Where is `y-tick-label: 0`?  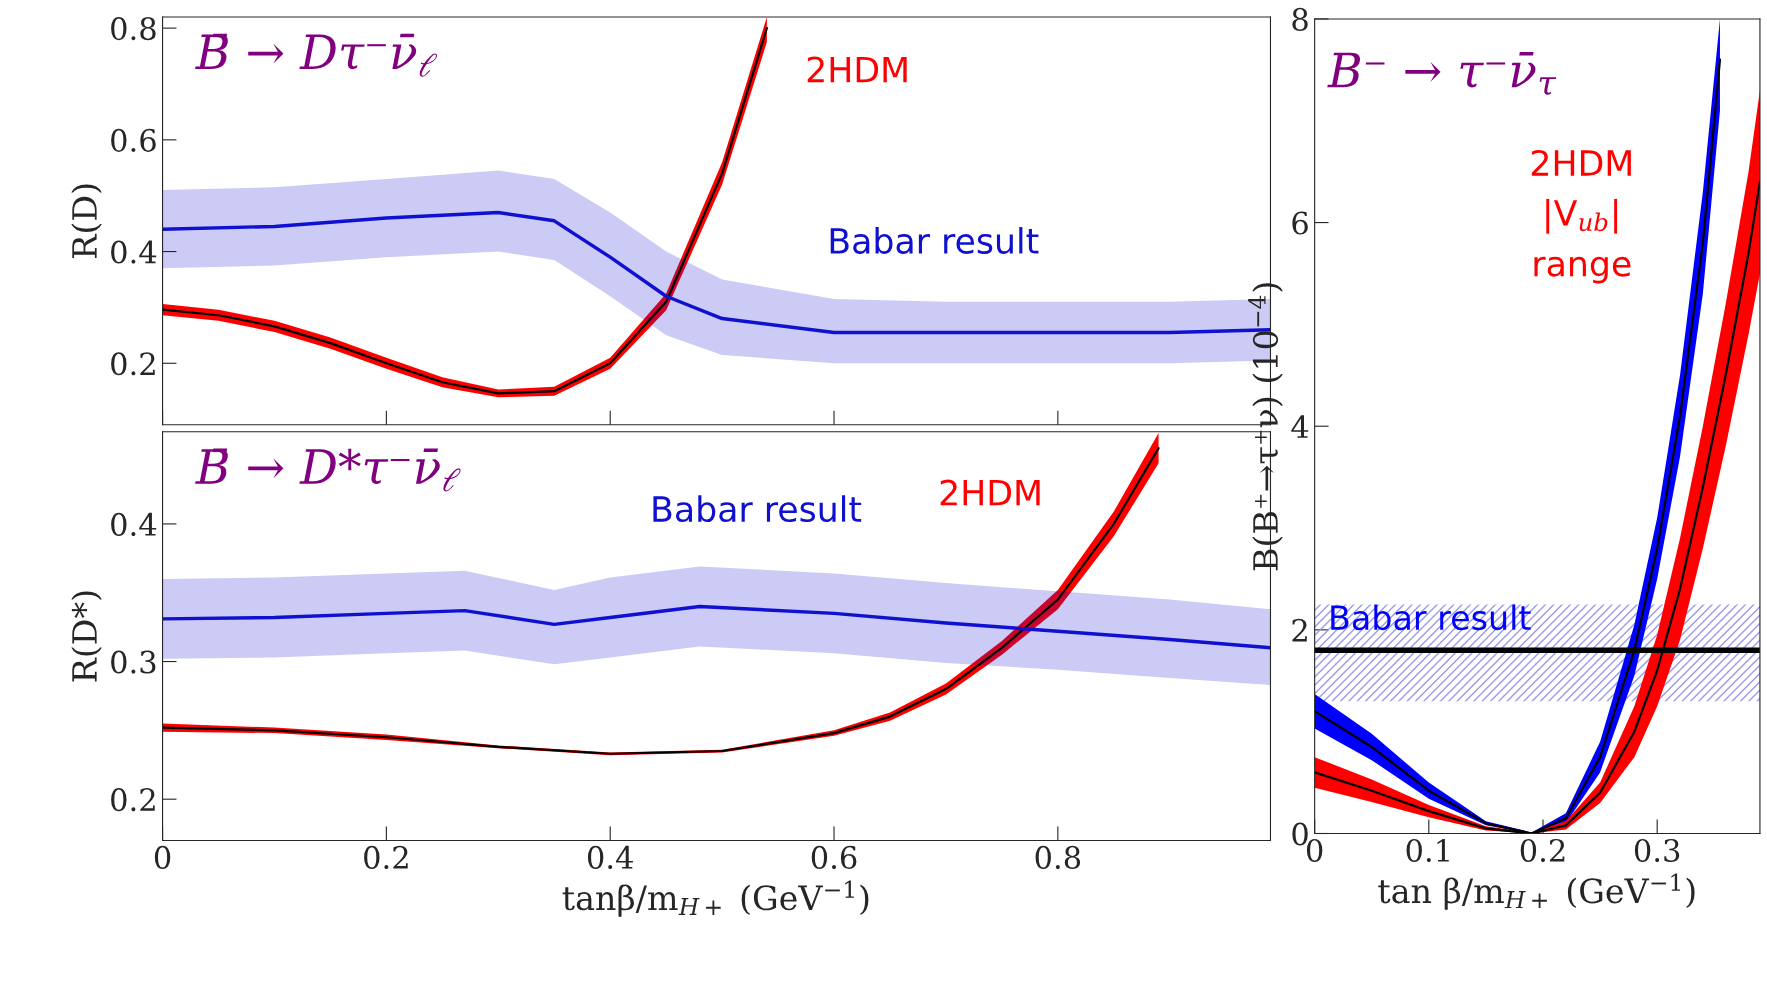
y-tick-label: 0 is located at coordinates (1300, 834).